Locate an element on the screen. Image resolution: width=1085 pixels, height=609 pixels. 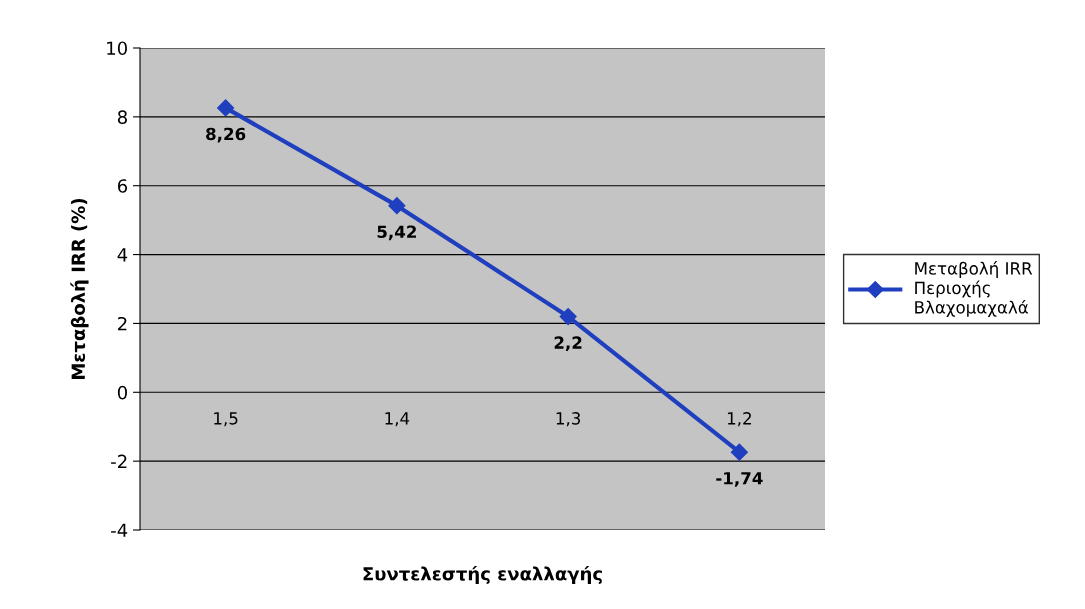
x-tick-label: 1,4 is located at coordinates (397, 419).